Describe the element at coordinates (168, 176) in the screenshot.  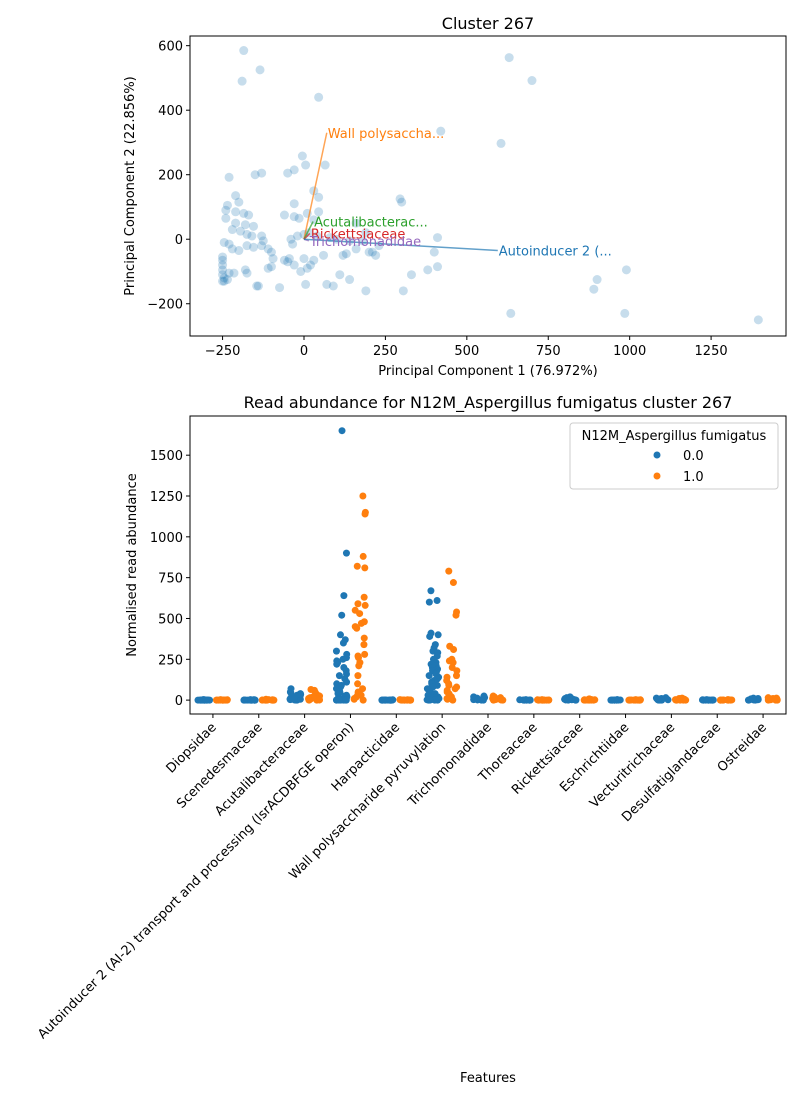
I see `pca-y-axis-ticks: −200 0 200 400 600` at that location.